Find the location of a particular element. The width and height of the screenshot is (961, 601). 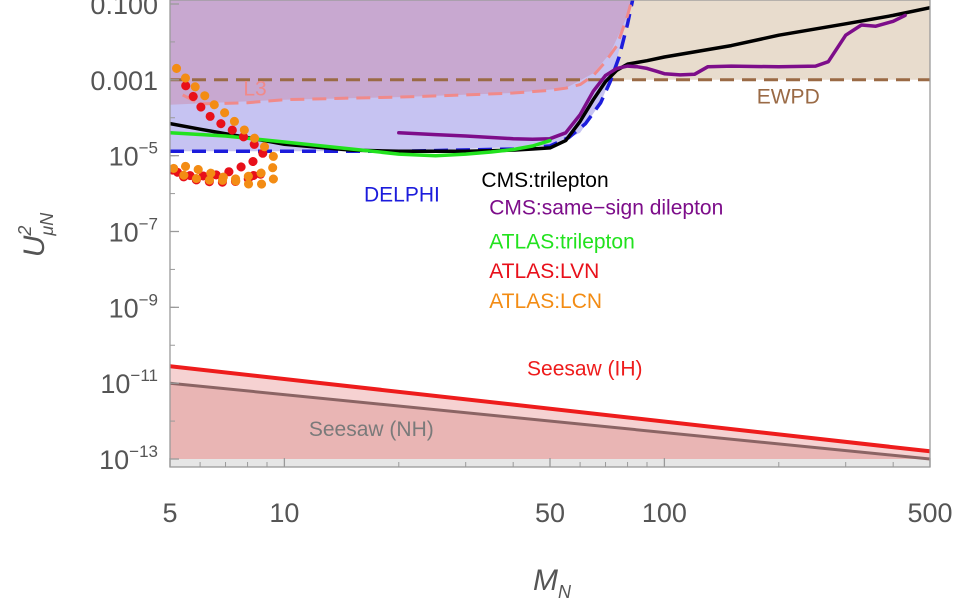

y-tick-label: 0.100 is located at coordinates (124, 10).